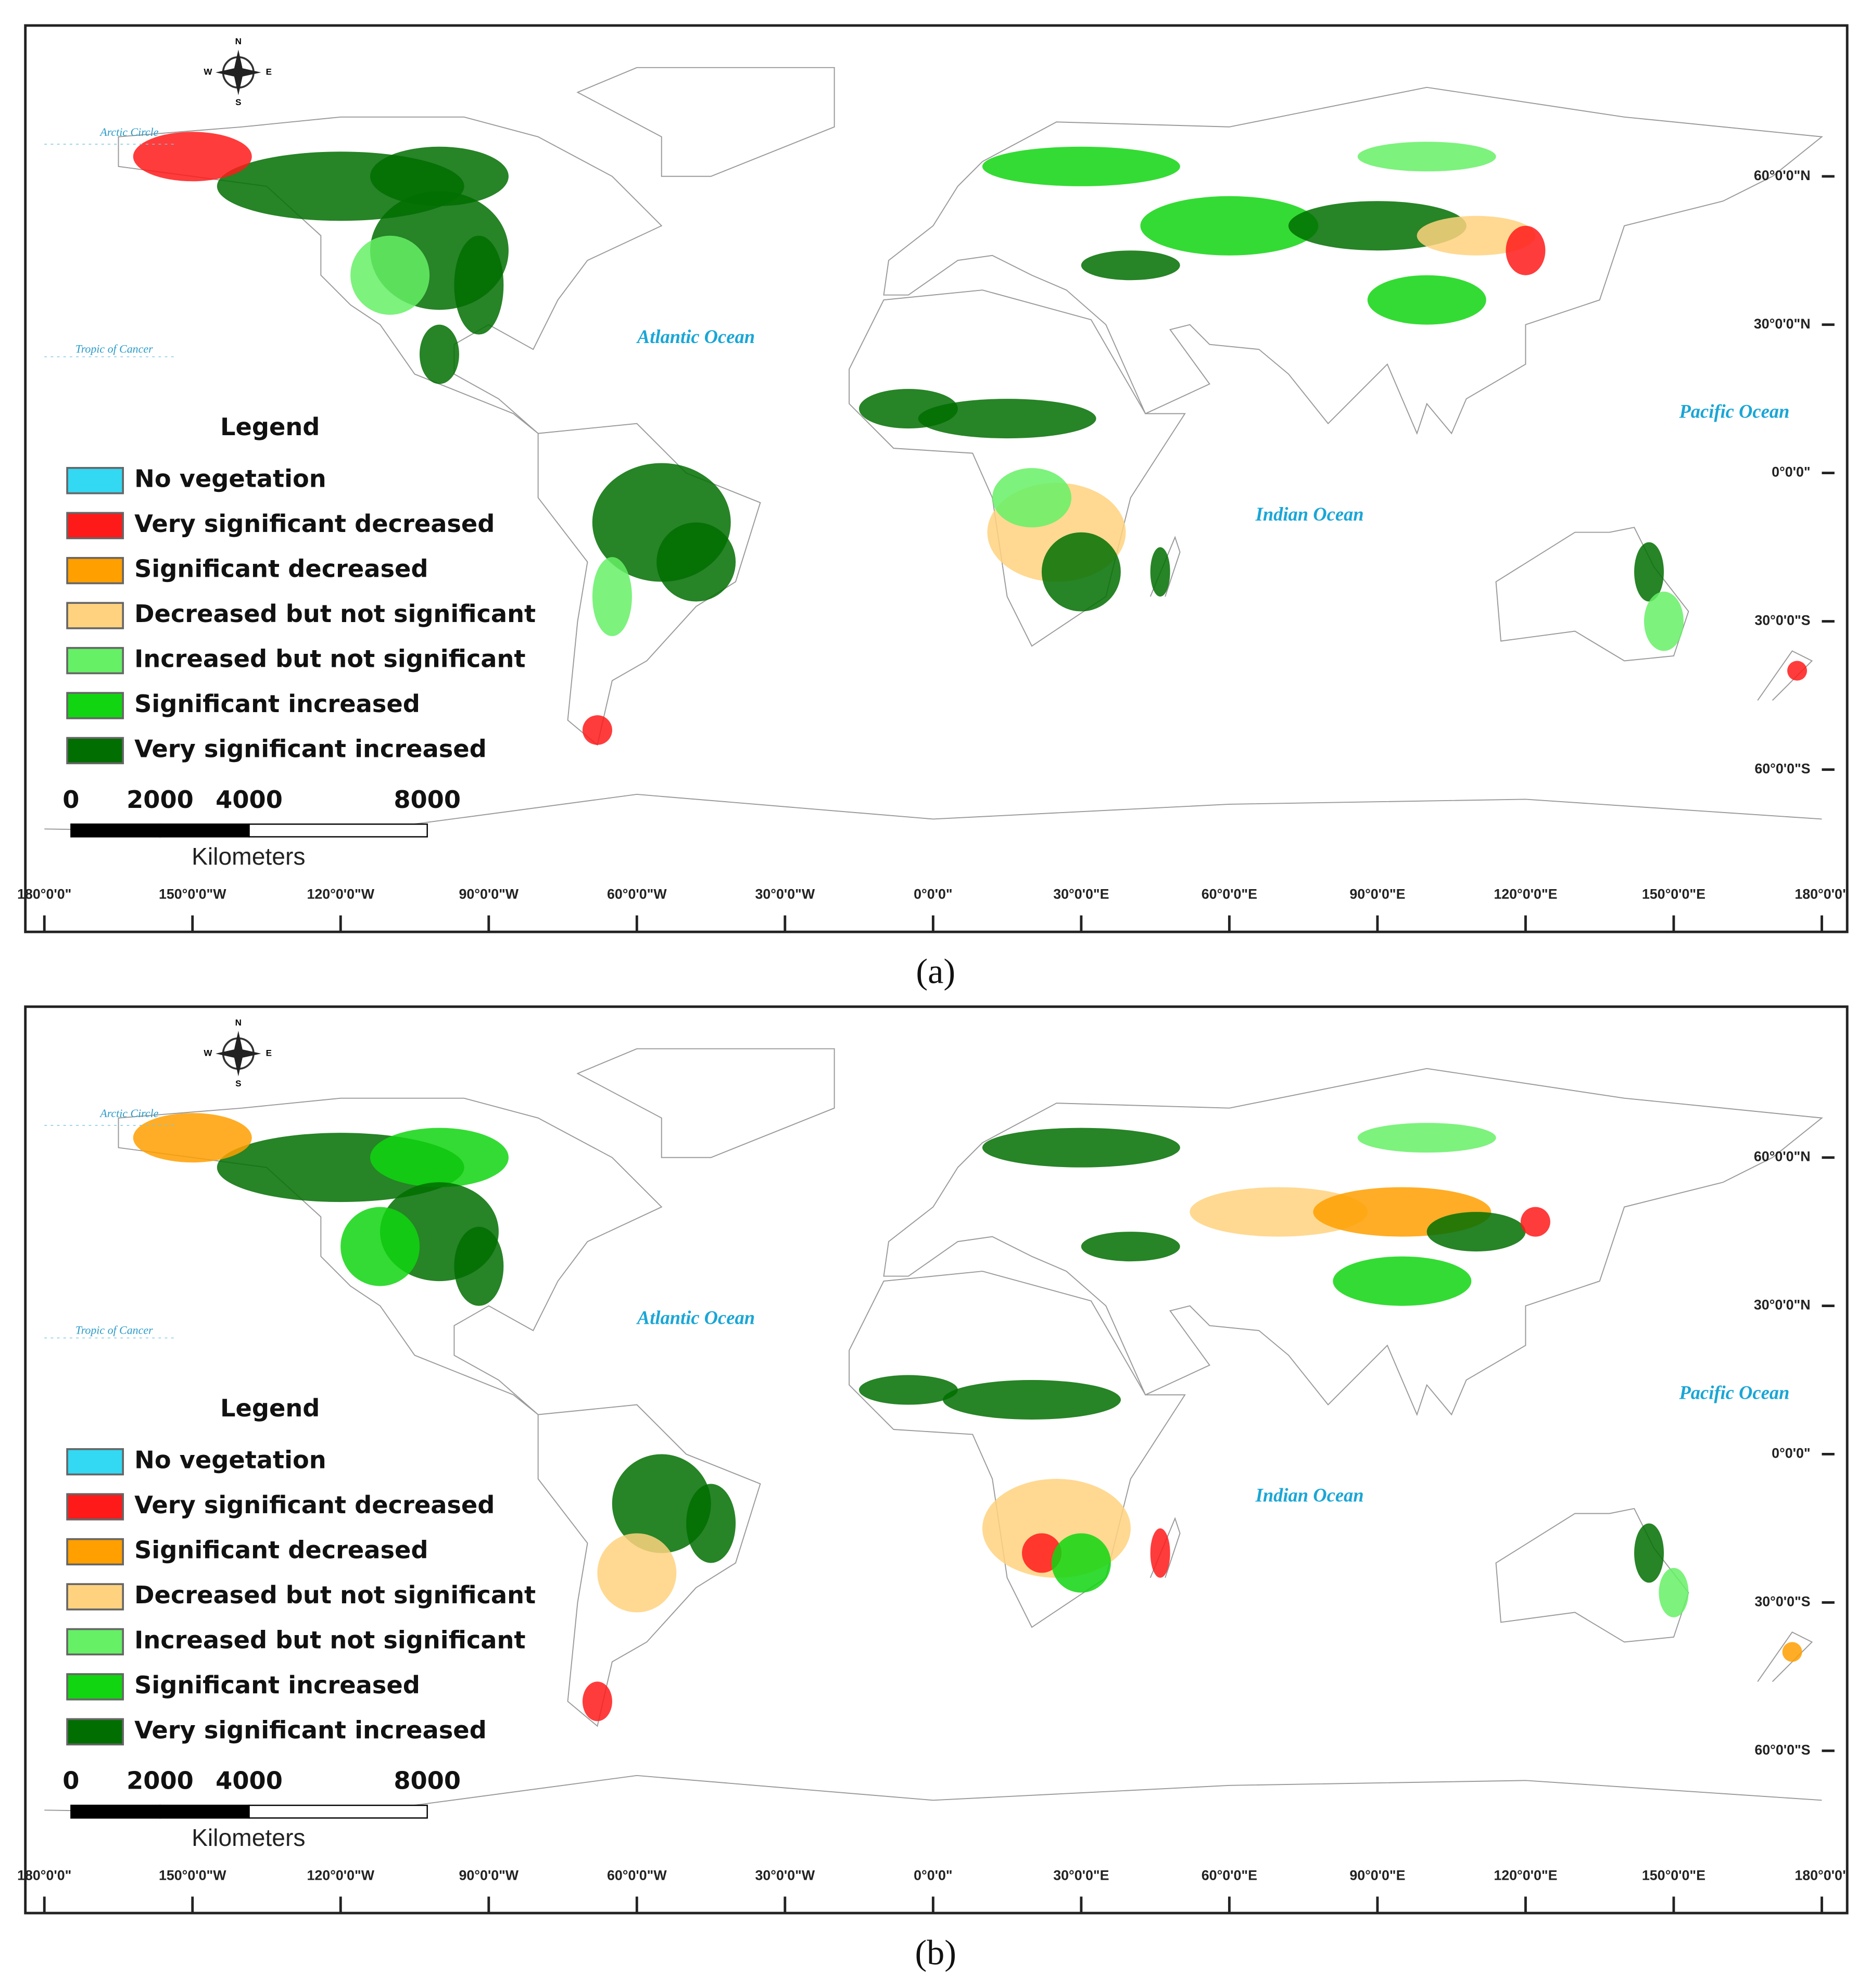 This screenshot has height=1988, width=1870. Describe the element at coordinates (341, 894) in the screenshot. I see `lon-label: 120°0'0"W` at that location.